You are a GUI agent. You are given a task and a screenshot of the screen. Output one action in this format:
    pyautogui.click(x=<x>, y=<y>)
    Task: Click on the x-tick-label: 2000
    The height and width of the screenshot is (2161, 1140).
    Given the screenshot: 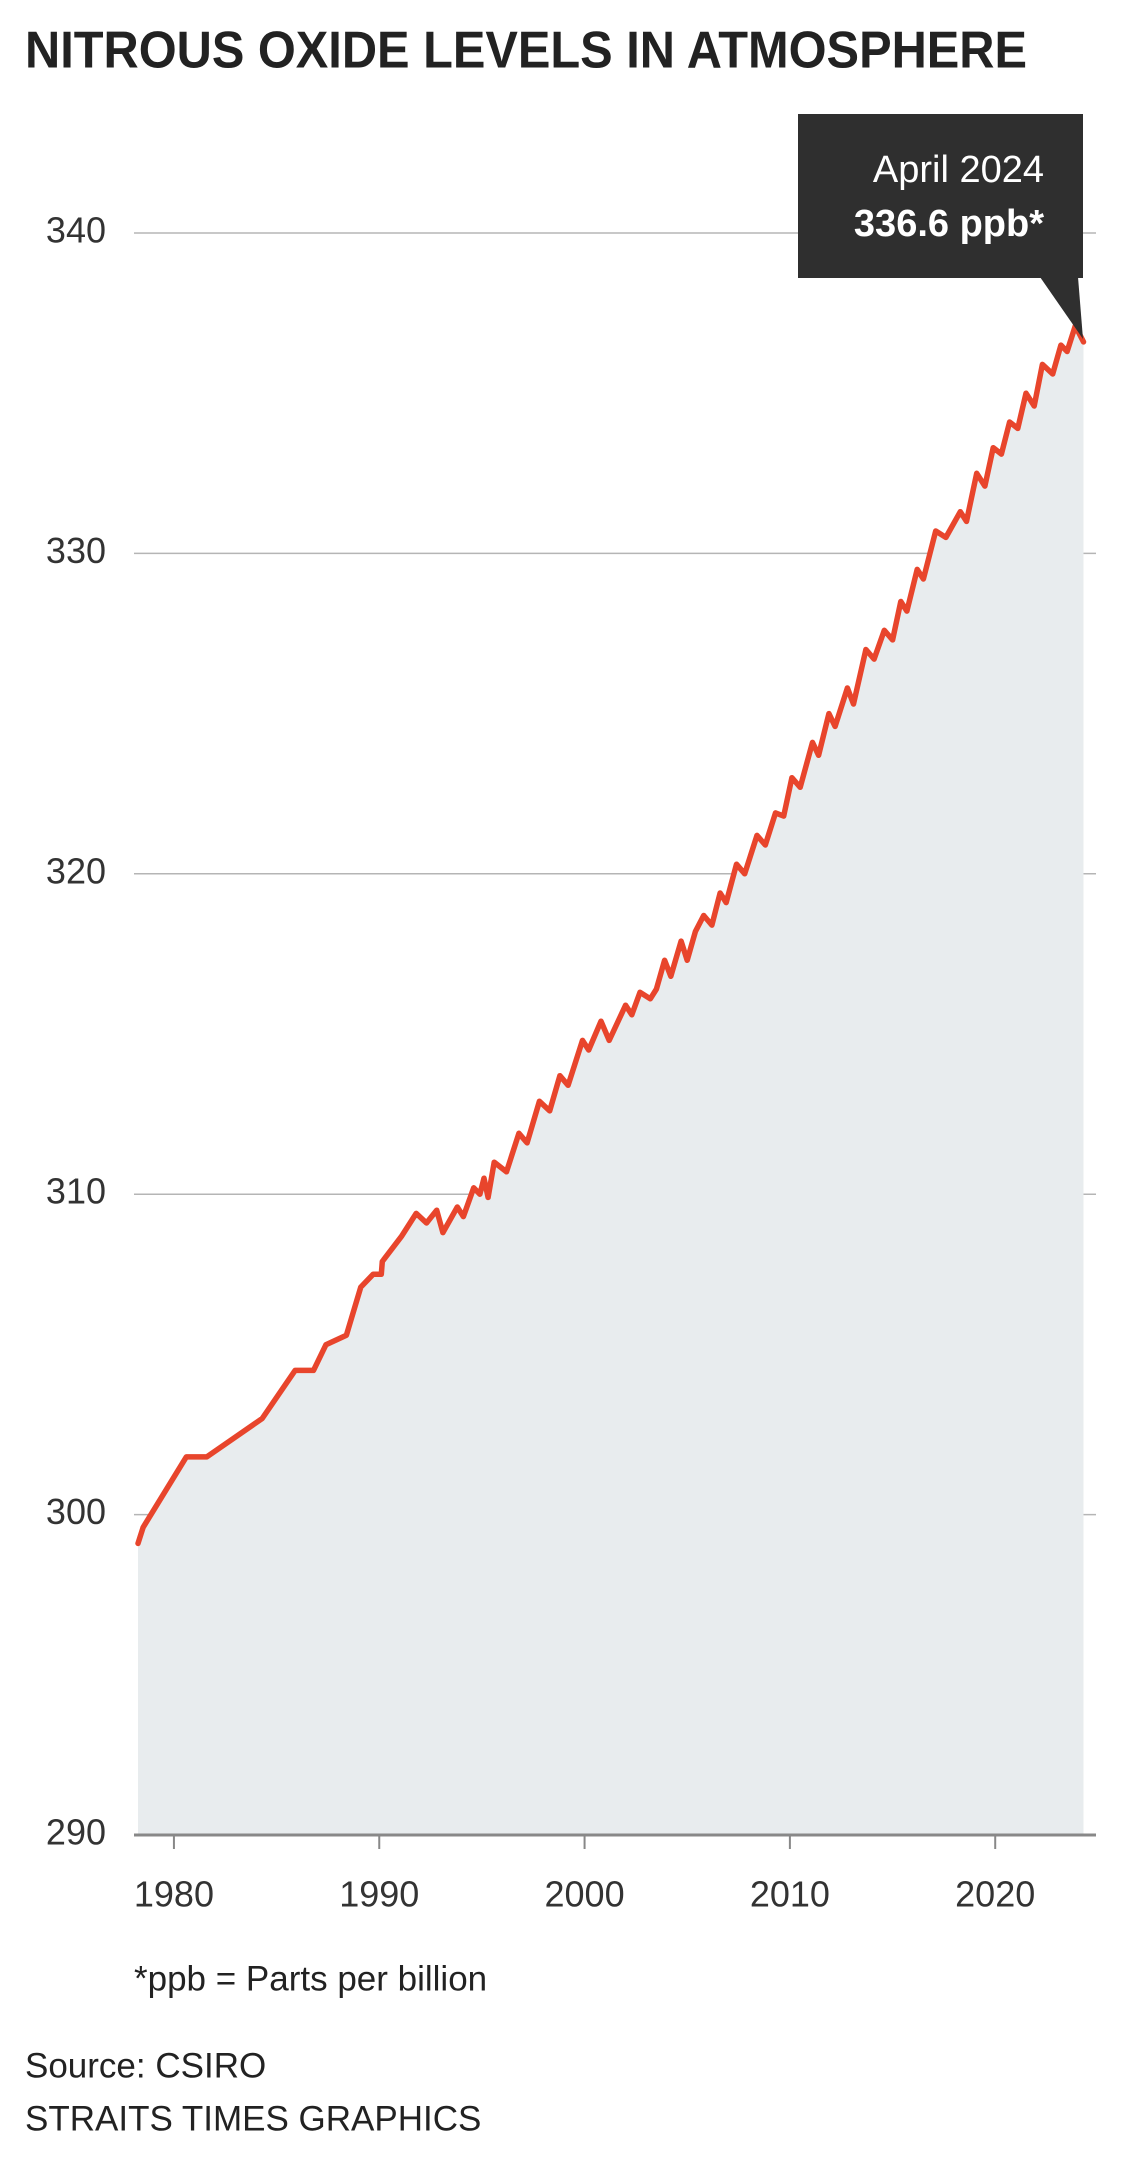 What is the action you would take?
    pyautogui.click(x=585, y=1894)
    